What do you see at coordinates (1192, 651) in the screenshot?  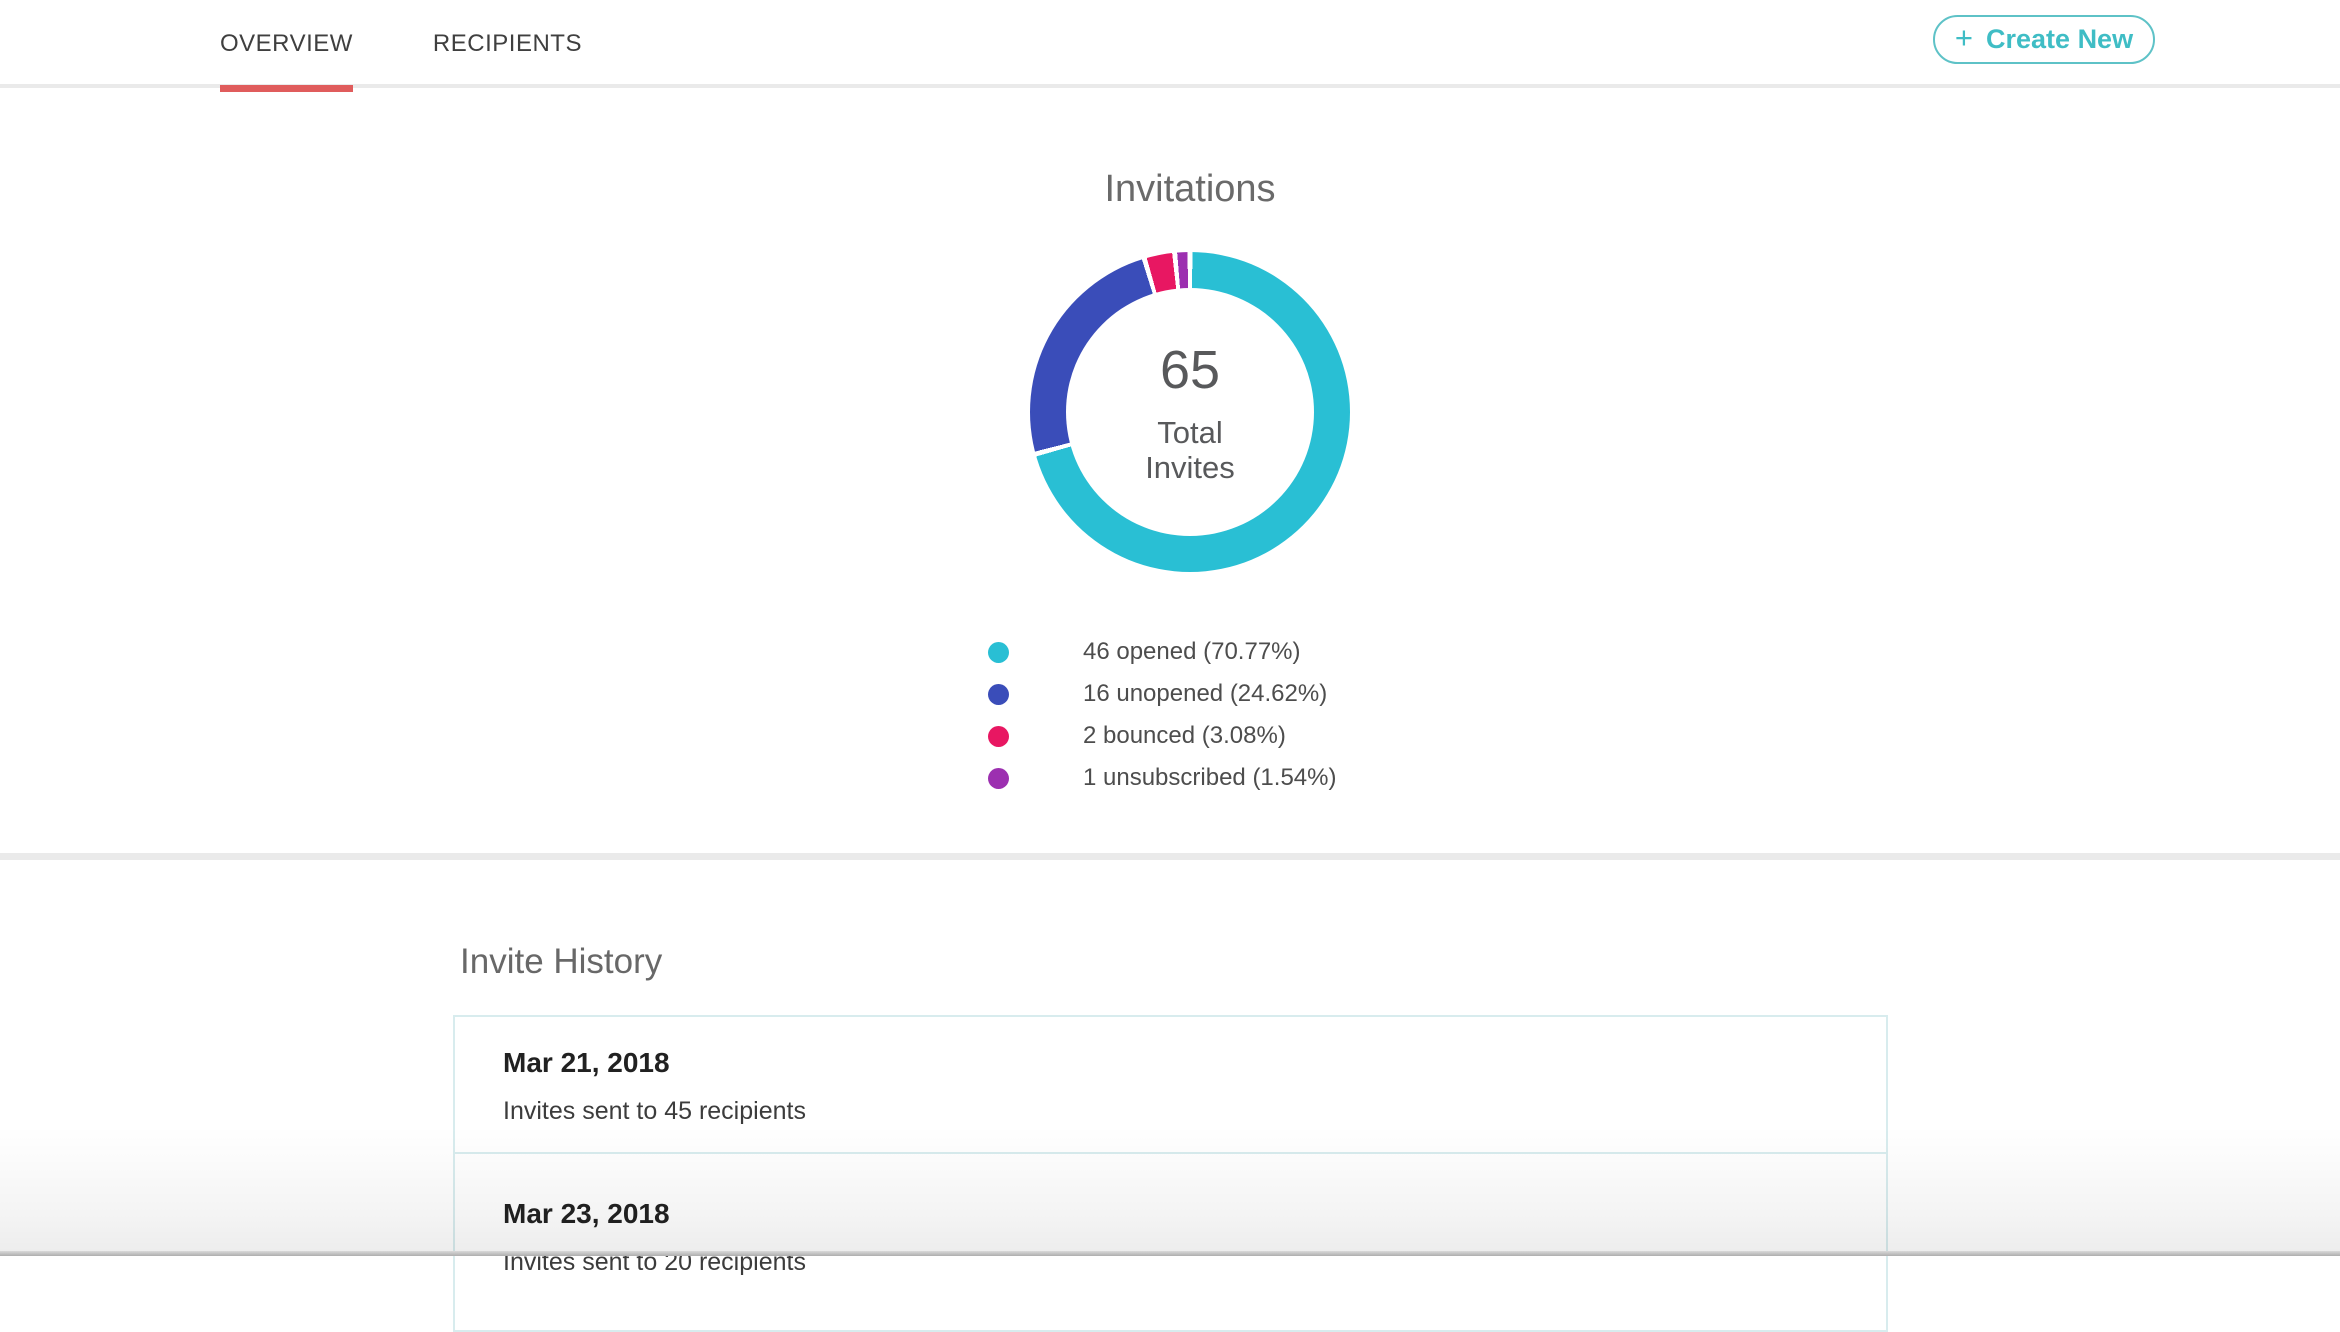 I see `legend-label-opened: 46 opened (70.77%)` at bounding box center [1192, 651].